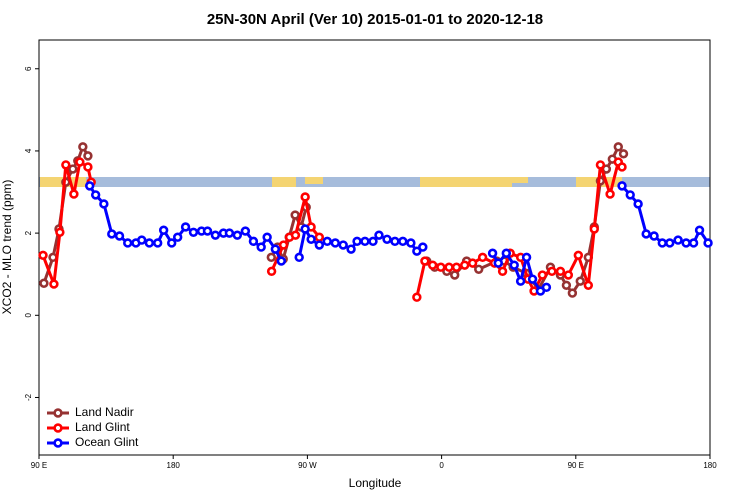 This screenshot has height=500, width=750. What do you see at coordinates (102, 427) in the screenshot?
I see `legend-label: Land Glint` at bounding box center [102, 427].